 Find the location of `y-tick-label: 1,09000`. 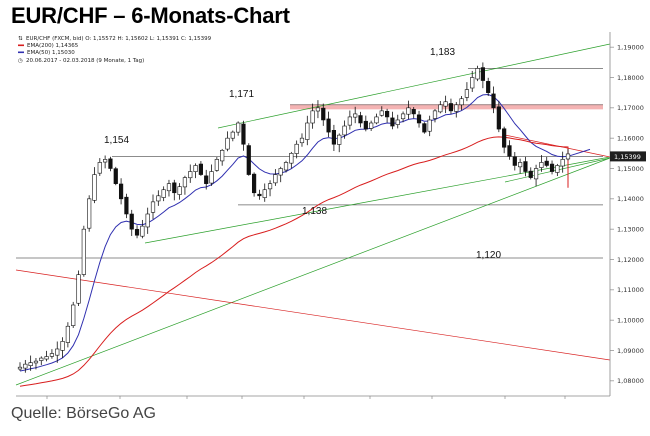

y-tick-label: 1,09000 is located at coordinates (630, 351).